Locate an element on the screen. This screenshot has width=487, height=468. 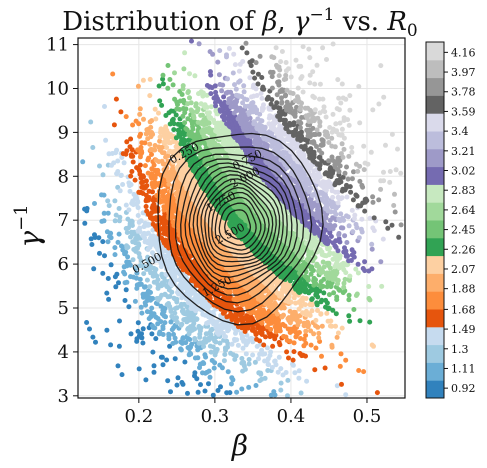
title-gamma: γ is located at coordinates (302, 22).